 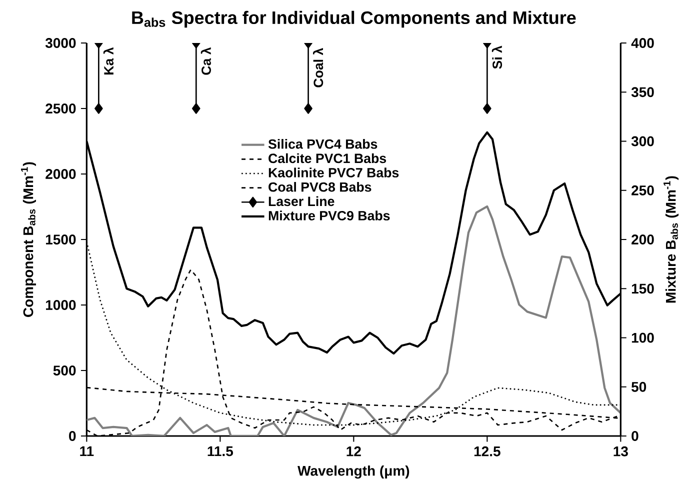 What do you see at coordinates (635, 436) in the screenshot?
I see `y2-tick-label: 0` at bounding box center [635, 436].